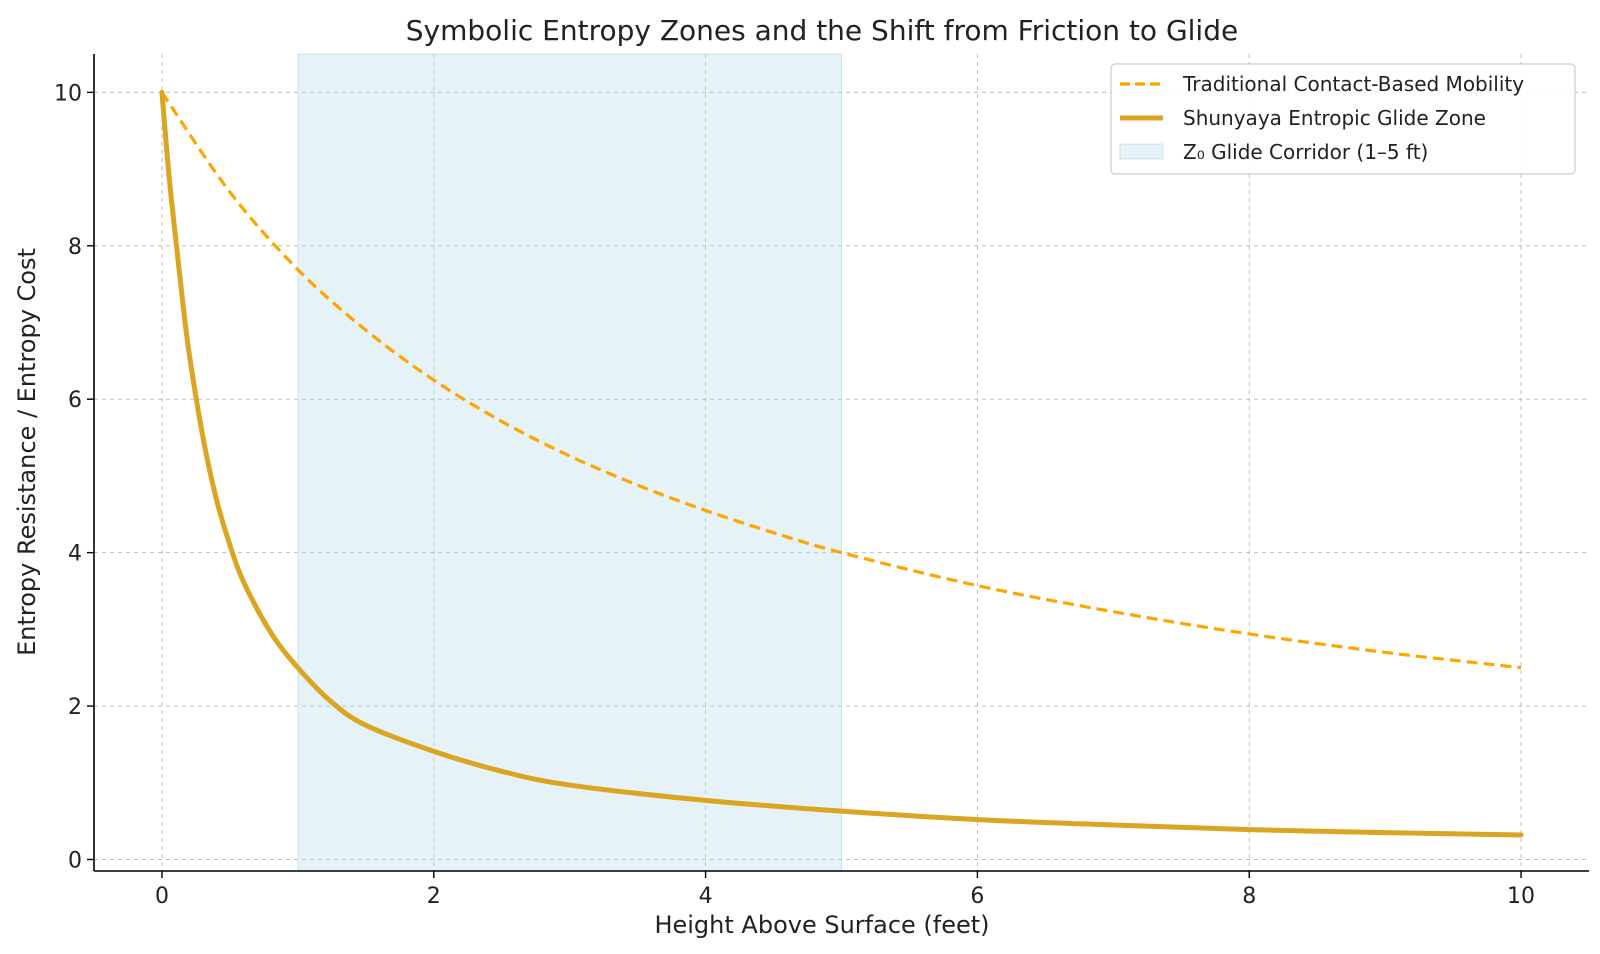 This screenshot has width=1600, height=954. I want to click on y-tick-label-3: 6, so click(75, 400).